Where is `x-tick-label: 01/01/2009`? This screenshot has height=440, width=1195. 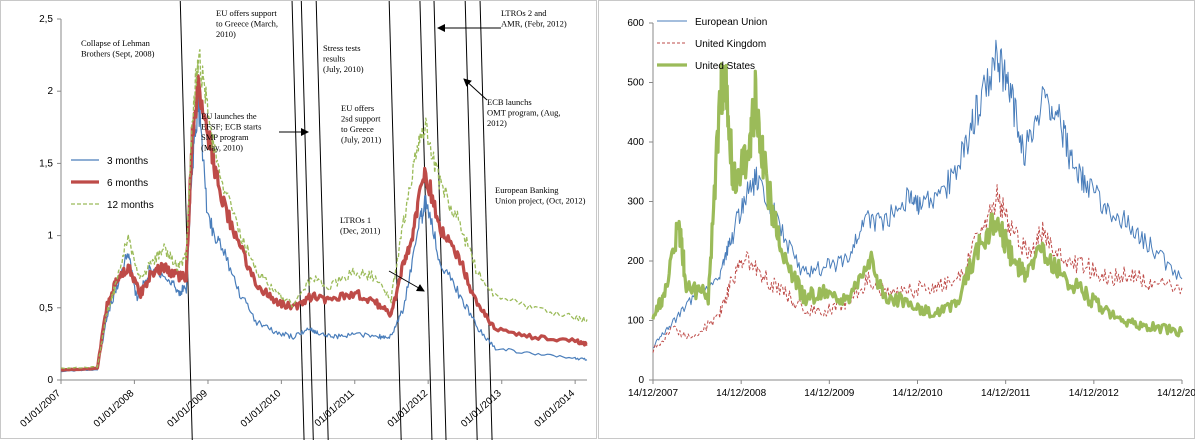
x-tick-label: 01/01/2009 is located at coordinates (187, 409).